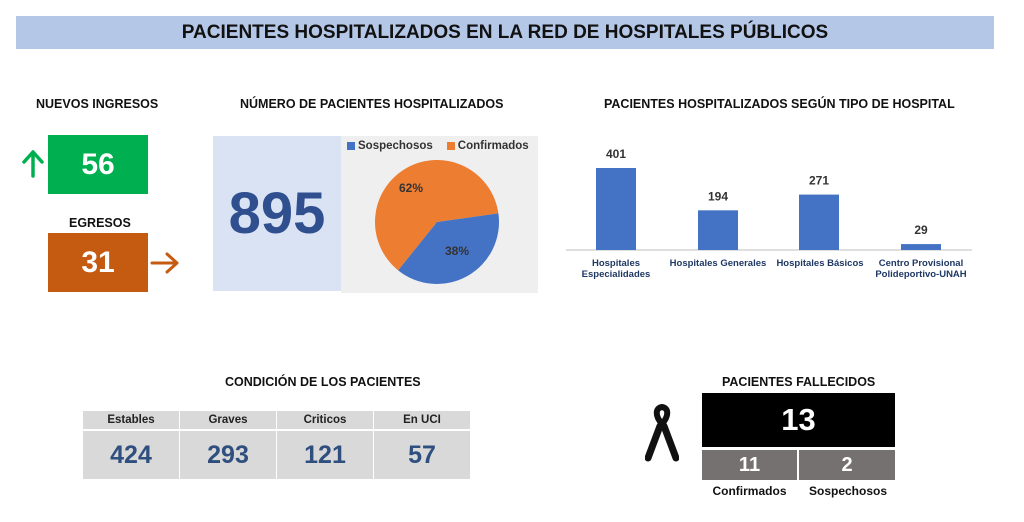 The height and width of the screenshot is (522, 1024). What do you see at coordinates (820, 263) in the screenshot?
I see `bar-category-label: Hospitales Básicos` at bounding box center [820, 263].